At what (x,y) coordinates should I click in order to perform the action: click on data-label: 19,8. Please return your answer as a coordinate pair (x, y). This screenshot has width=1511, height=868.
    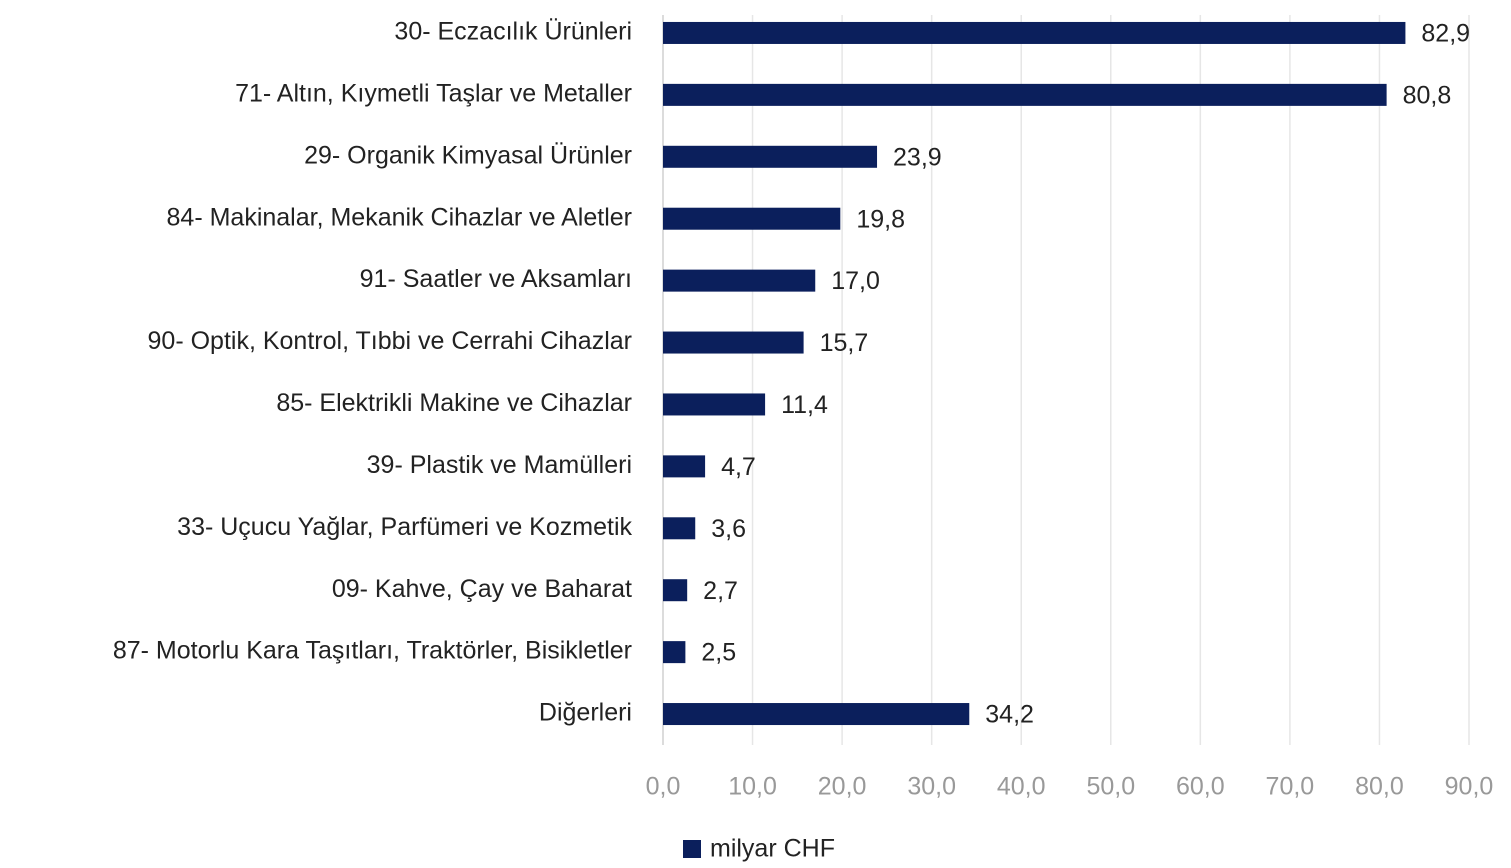
    Looking at the image, I should click on (880, 219).